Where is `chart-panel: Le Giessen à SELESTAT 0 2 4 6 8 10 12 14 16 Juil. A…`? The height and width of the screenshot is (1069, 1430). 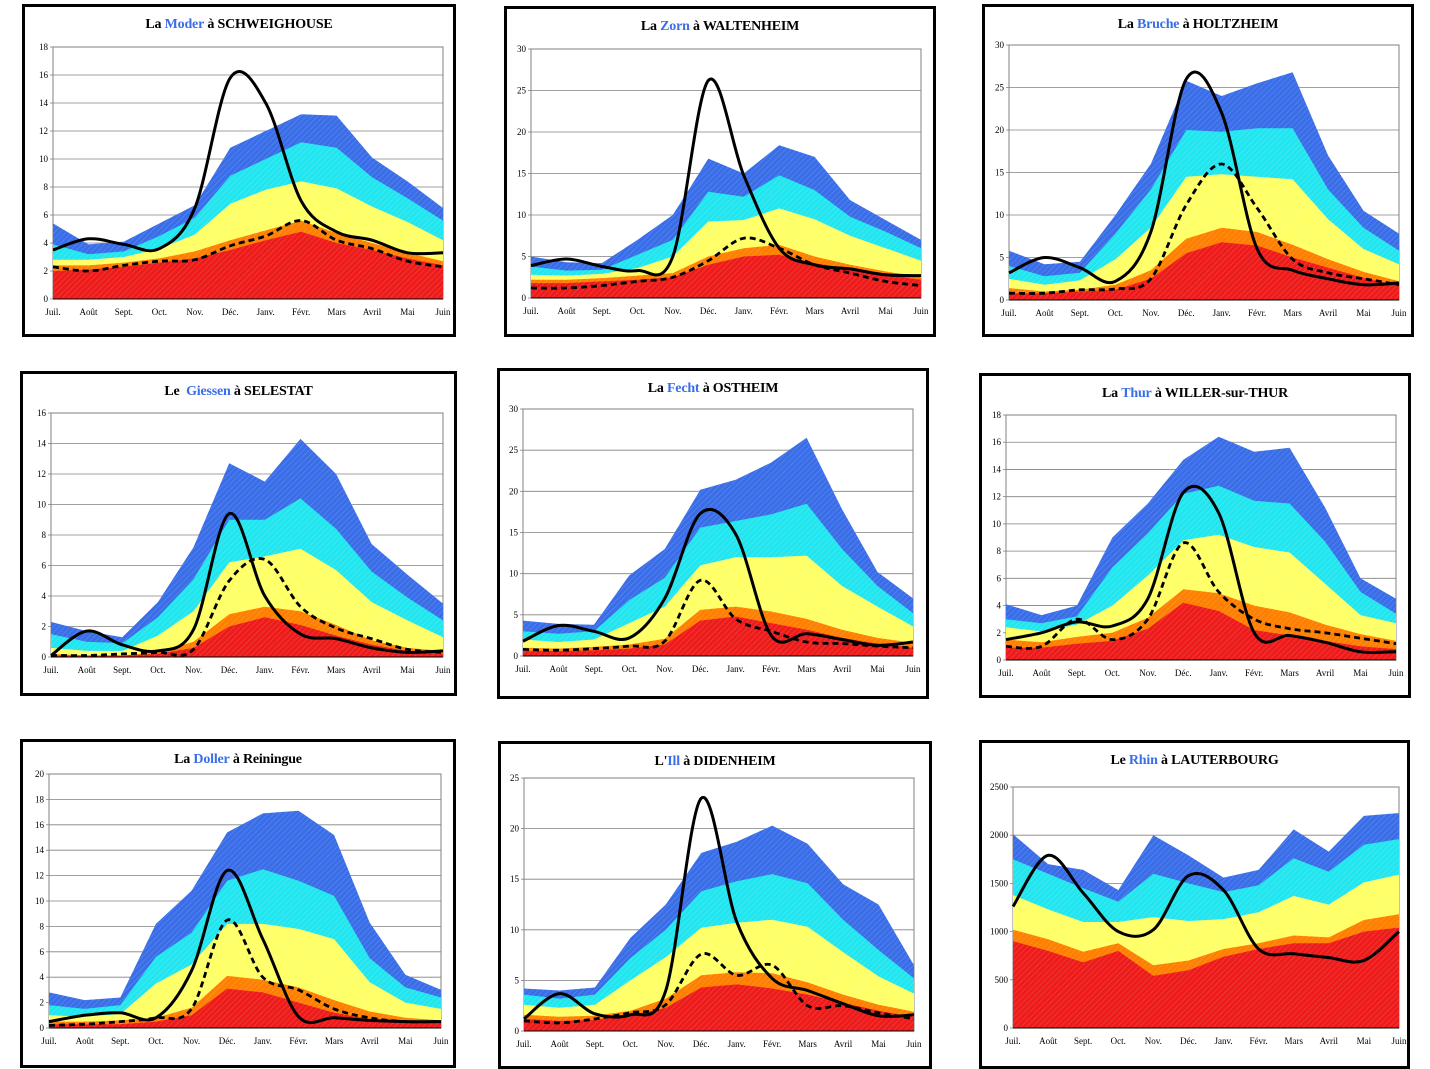
chart-panel: Le Giessen à SELESTAT 0 2 4 6 8 10 12 14 16 Juil. A… is located at coordinates (238, 533).